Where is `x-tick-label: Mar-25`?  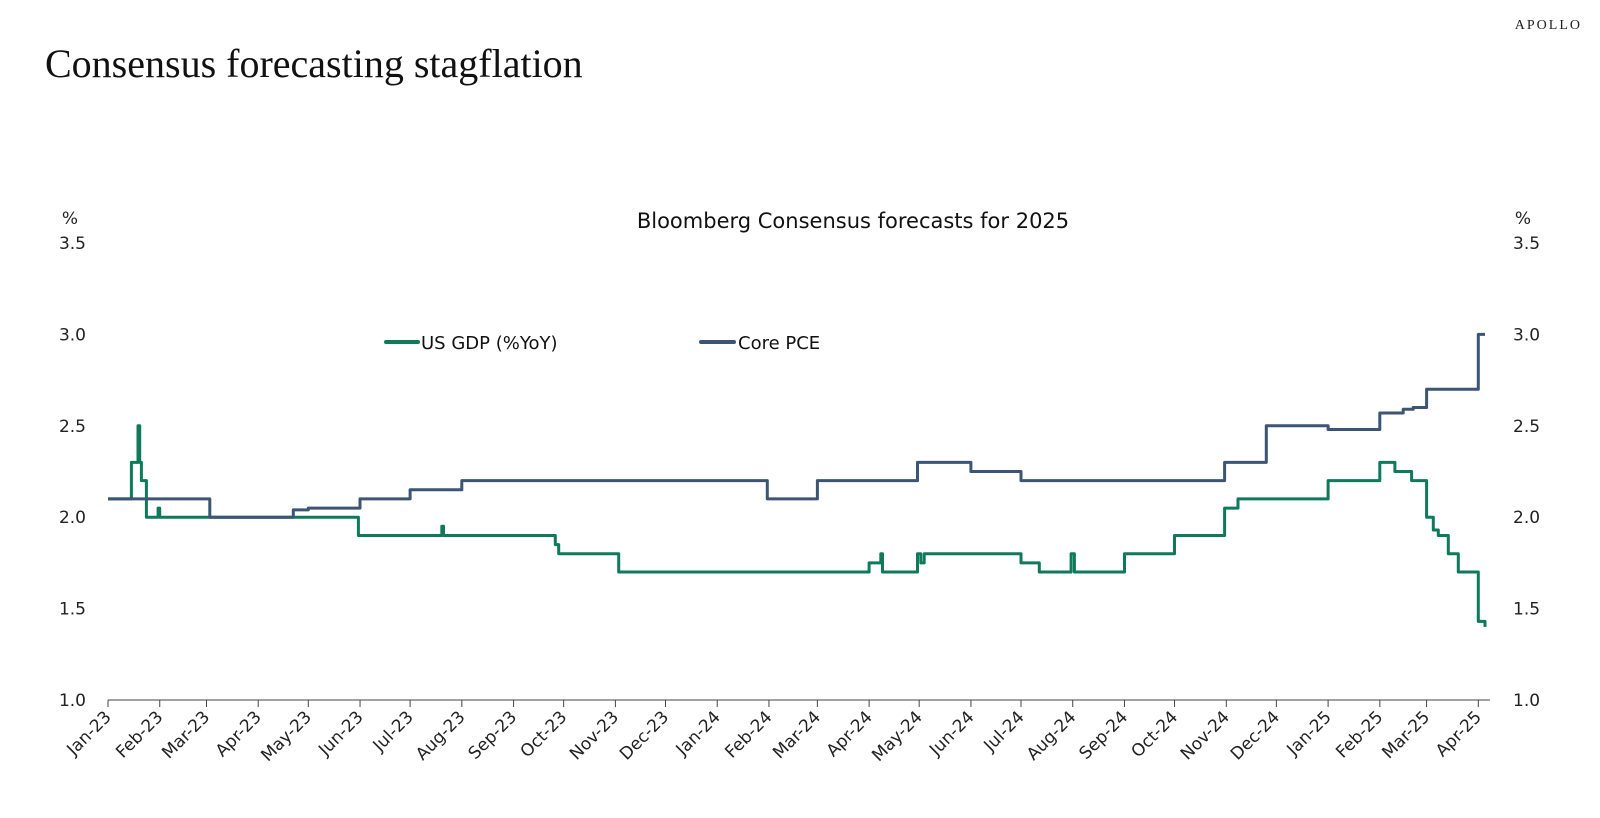
x-tick-label: Mar-25 is located at coordinates (1406, 735).